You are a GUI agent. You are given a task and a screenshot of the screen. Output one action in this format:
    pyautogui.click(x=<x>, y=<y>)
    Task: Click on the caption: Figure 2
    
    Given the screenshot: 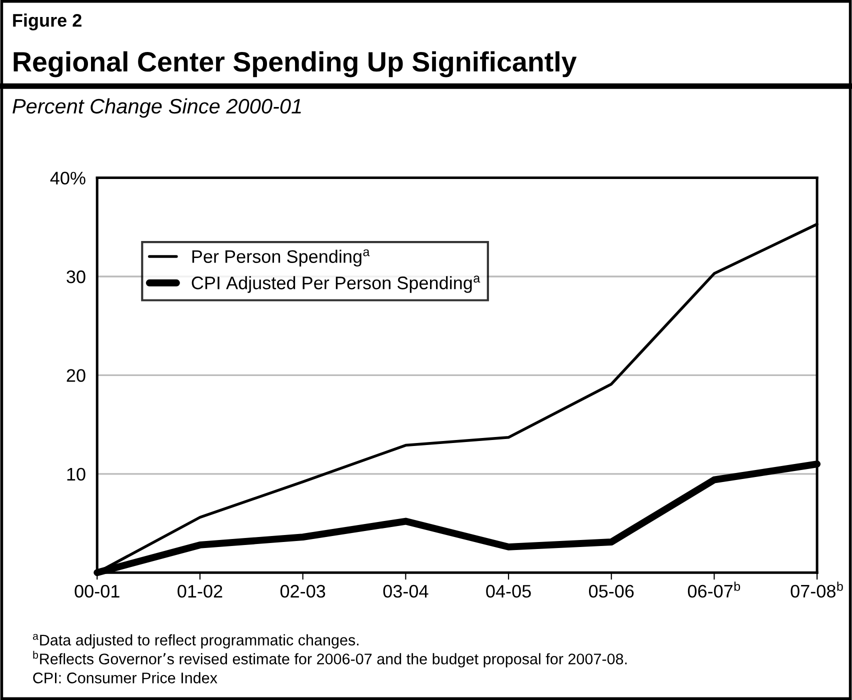 What is the action you would take?
    pyautogui.click(x=47, y=22)
    